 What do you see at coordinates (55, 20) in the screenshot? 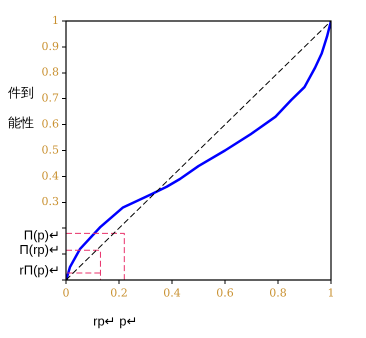
I see `y-tick-label: 1` at bounding box center [55, 20].